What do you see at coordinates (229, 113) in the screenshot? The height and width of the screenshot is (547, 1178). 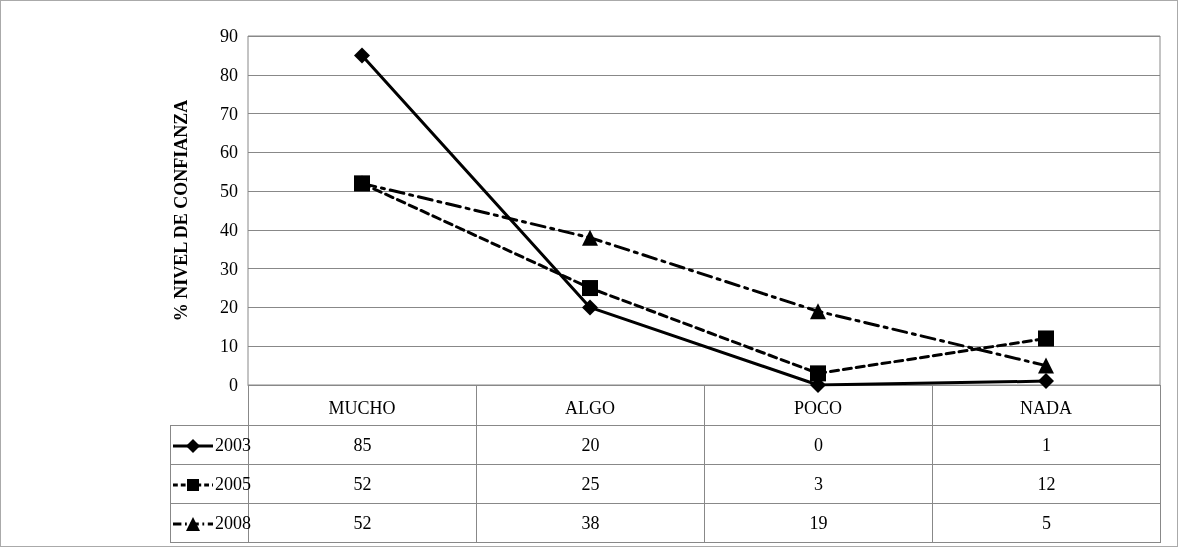 I see `y-tick-label: 70` at bounding box center [229, 113].